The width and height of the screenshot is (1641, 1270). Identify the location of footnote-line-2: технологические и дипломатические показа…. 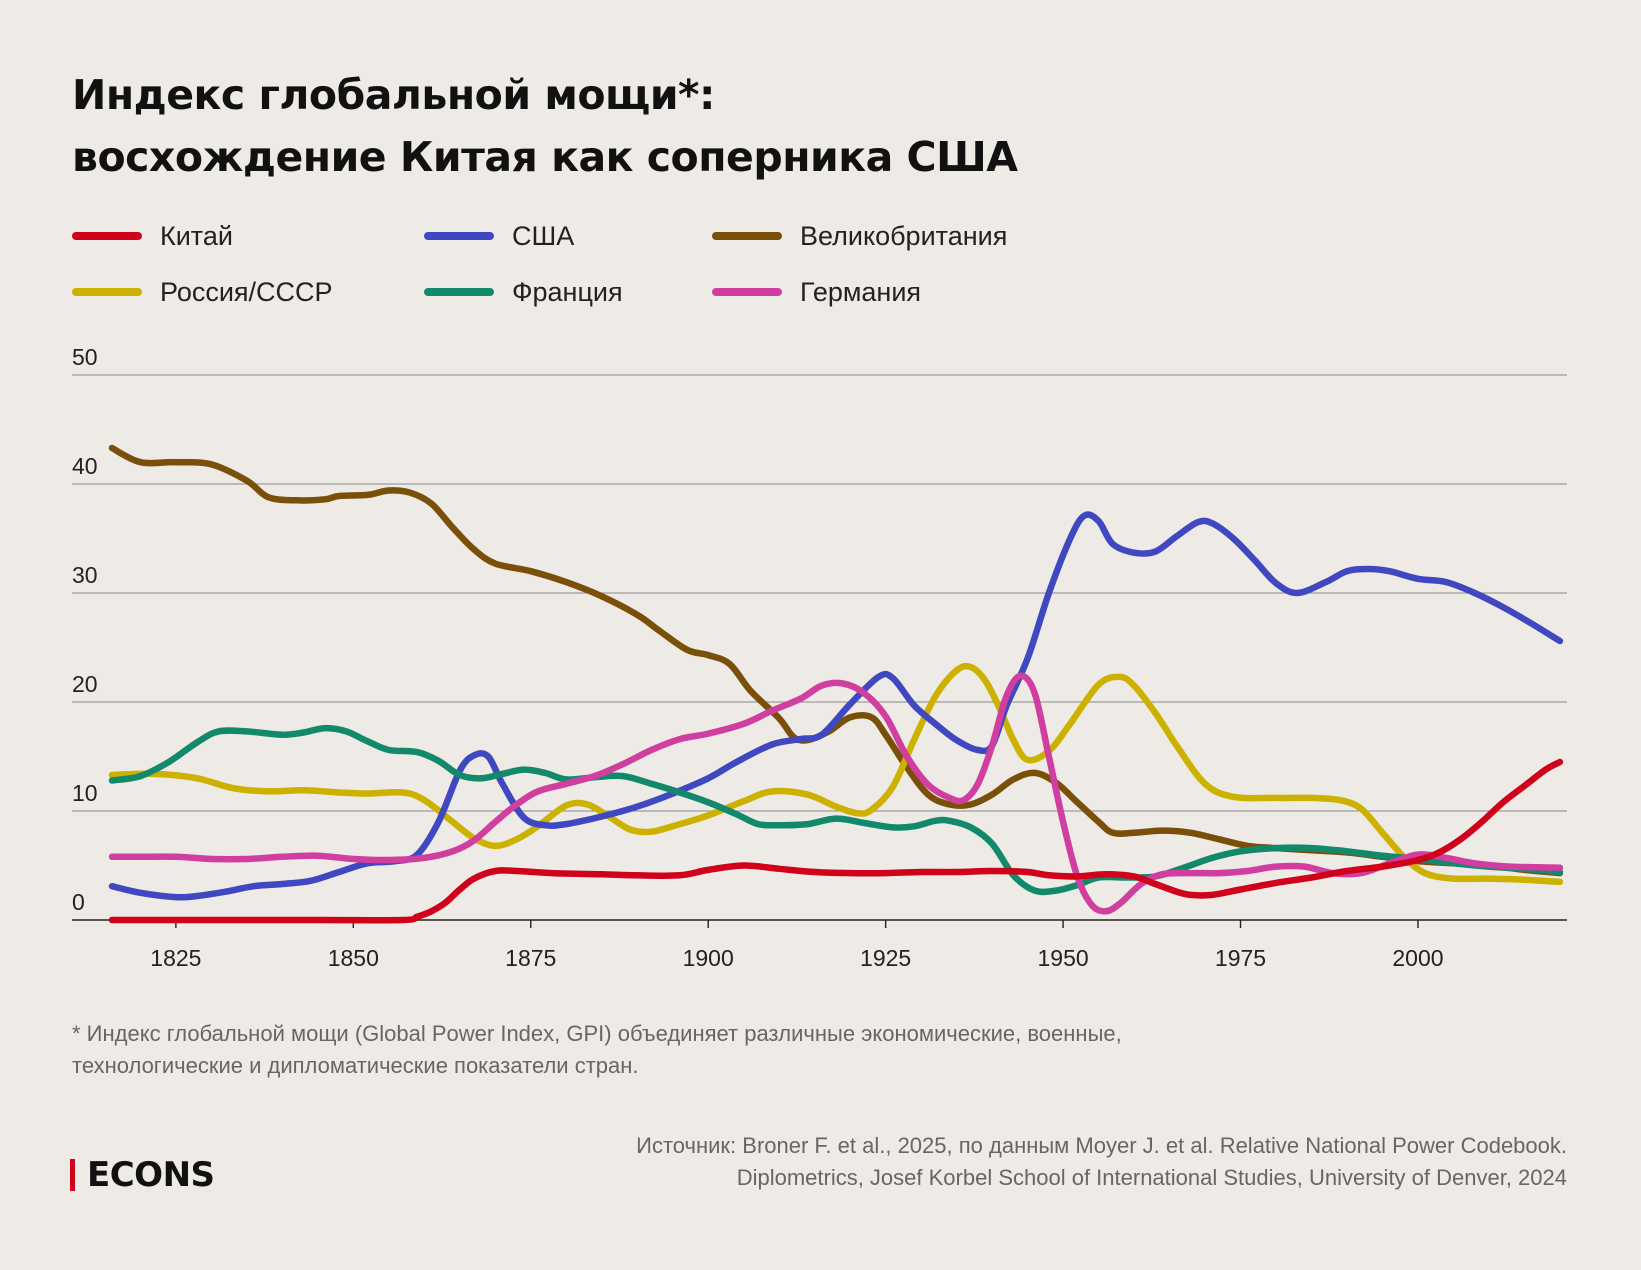
(355, 1065).